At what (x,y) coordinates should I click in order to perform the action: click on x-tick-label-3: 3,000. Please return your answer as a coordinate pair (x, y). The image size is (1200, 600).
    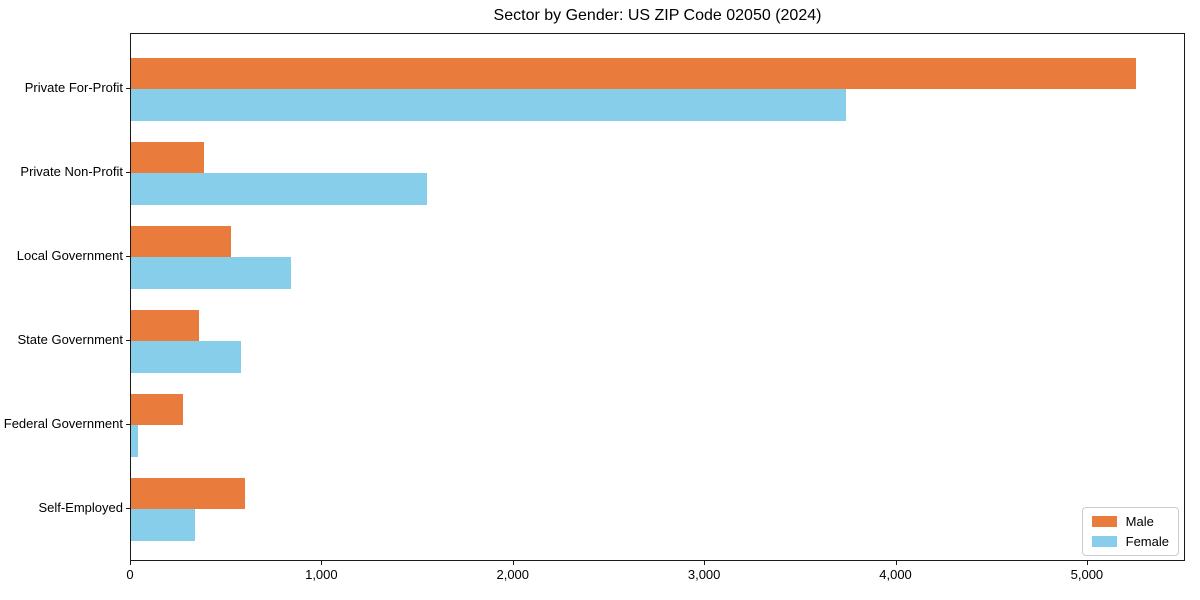
    Looking at the image, I should click on (704, 574).